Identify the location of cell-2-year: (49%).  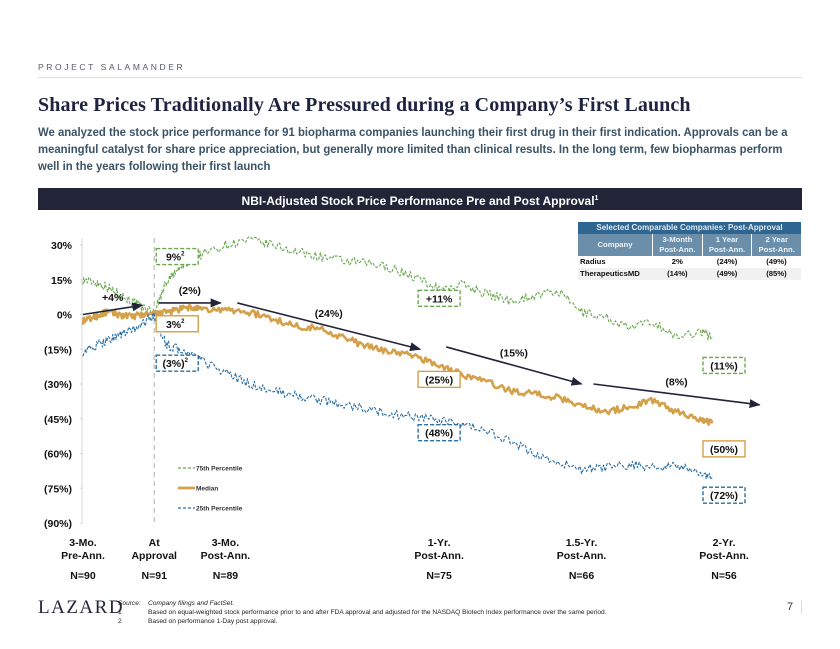
(776, 261).